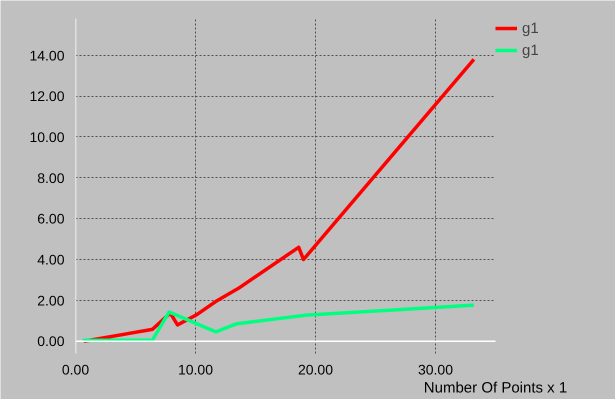  Describe the element at coordinates (51, 260) in the screenshot. I see `y-tick-label: 4.00` at that location.